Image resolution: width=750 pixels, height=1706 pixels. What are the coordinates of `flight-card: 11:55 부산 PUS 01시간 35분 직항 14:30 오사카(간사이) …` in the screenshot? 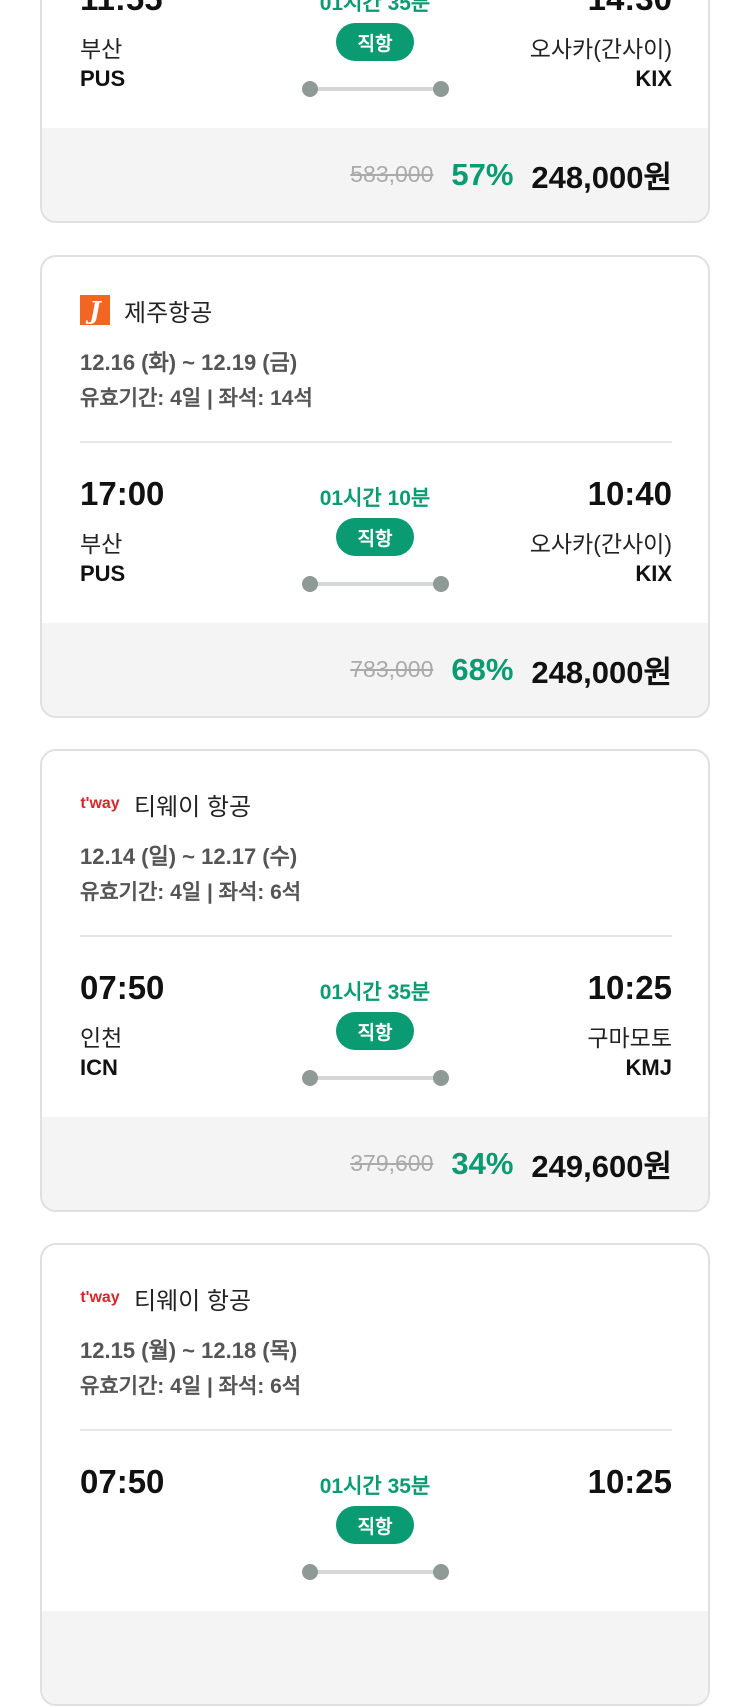 It's located at (375, 111).